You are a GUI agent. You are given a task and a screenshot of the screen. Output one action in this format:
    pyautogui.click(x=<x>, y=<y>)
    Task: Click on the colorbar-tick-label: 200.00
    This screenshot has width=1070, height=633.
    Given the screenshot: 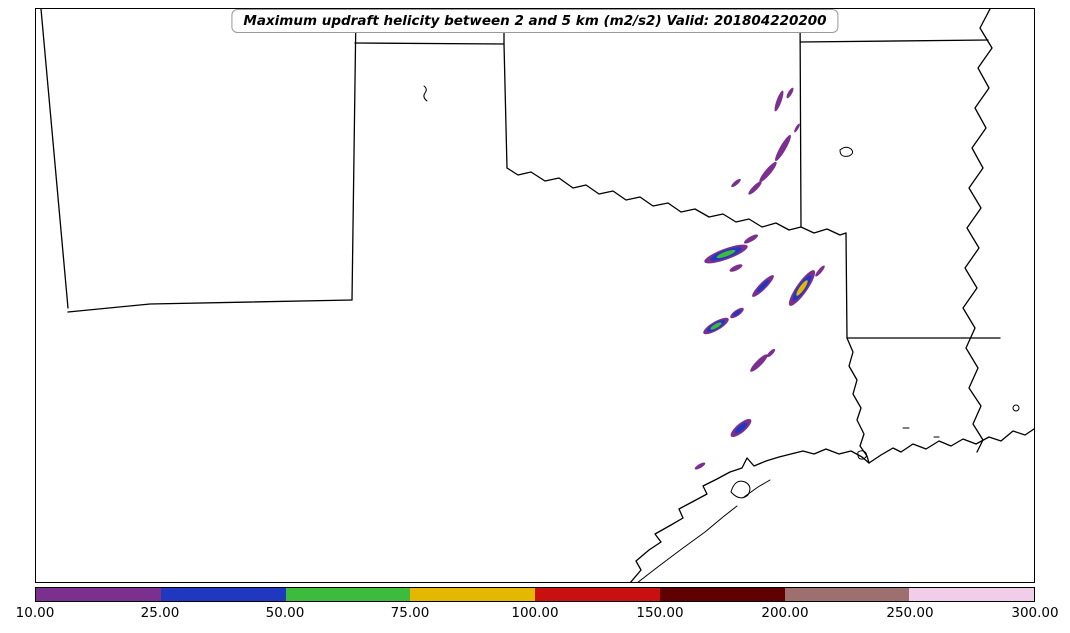 What is the action you would take?
    pyautogui.click(x=785, y=613)
    